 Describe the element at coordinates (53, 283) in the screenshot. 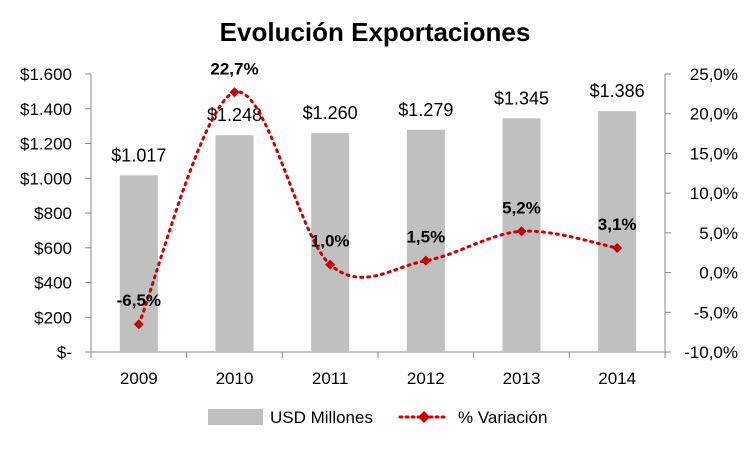

I see `left-tick-label: $400` at that location.